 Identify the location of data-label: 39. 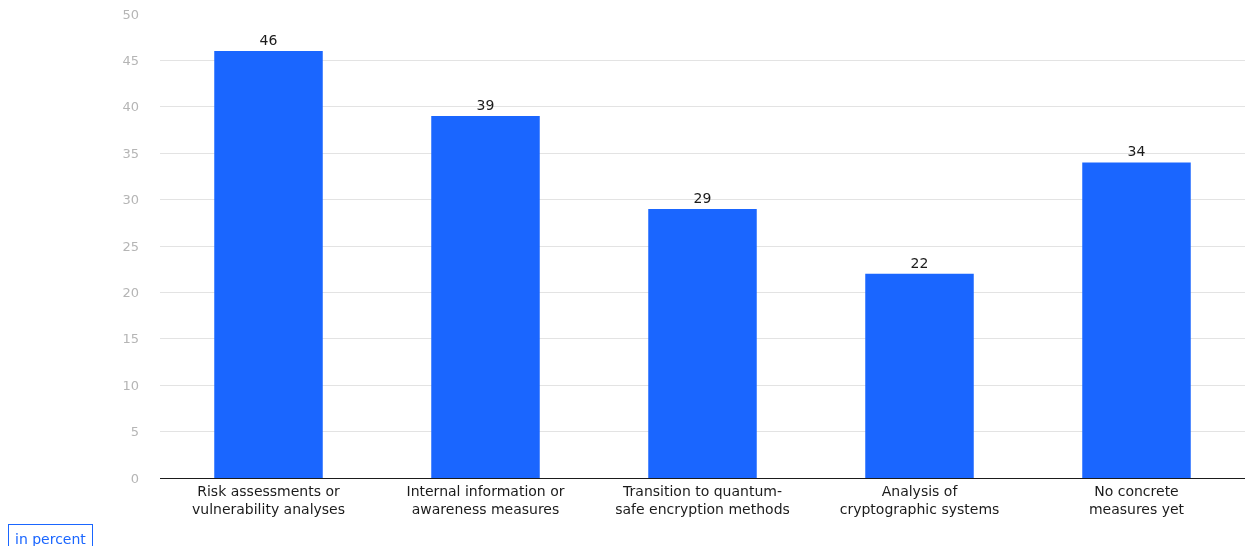
(485, 105).